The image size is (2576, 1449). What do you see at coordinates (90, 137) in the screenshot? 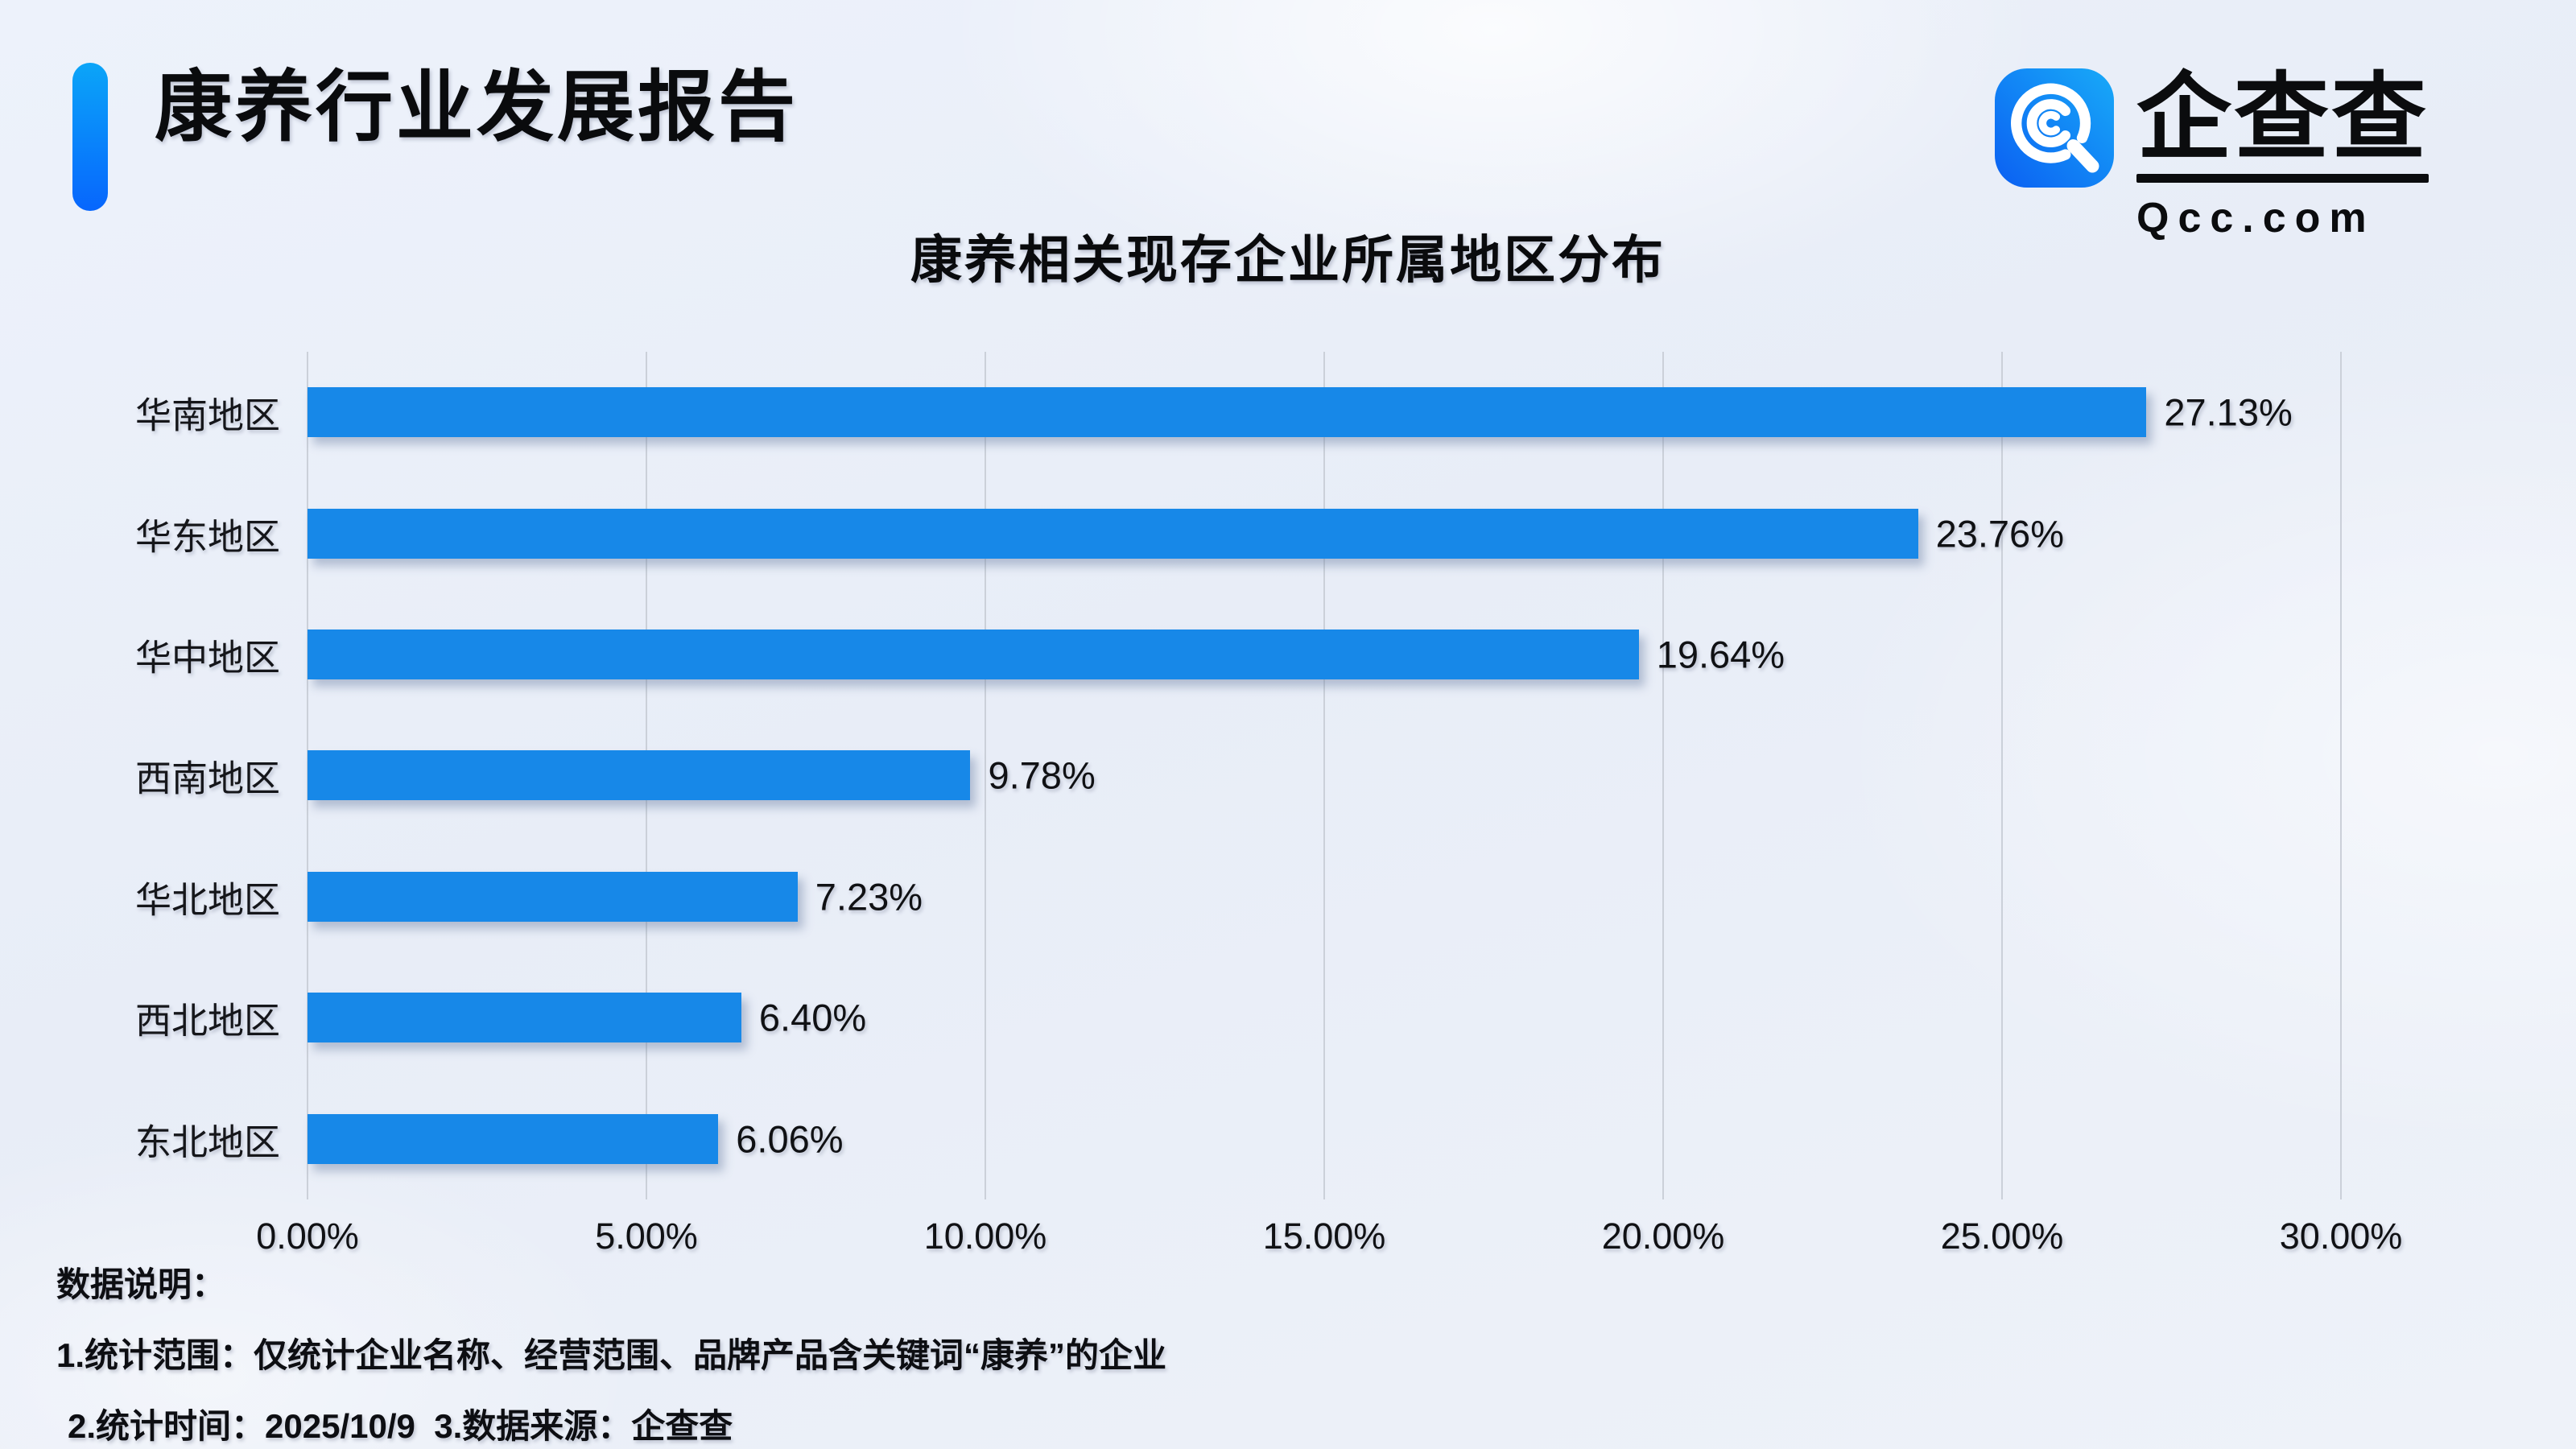
I see `header-accent-bar` at bounding box center [90, 137].